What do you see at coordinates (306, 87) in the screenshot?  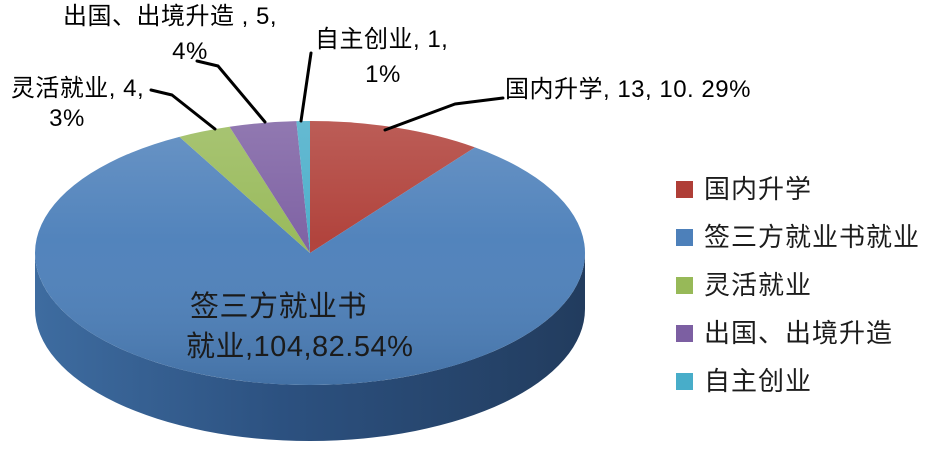 I see `leader-line-zizhu` at bounding box center [306, 87].